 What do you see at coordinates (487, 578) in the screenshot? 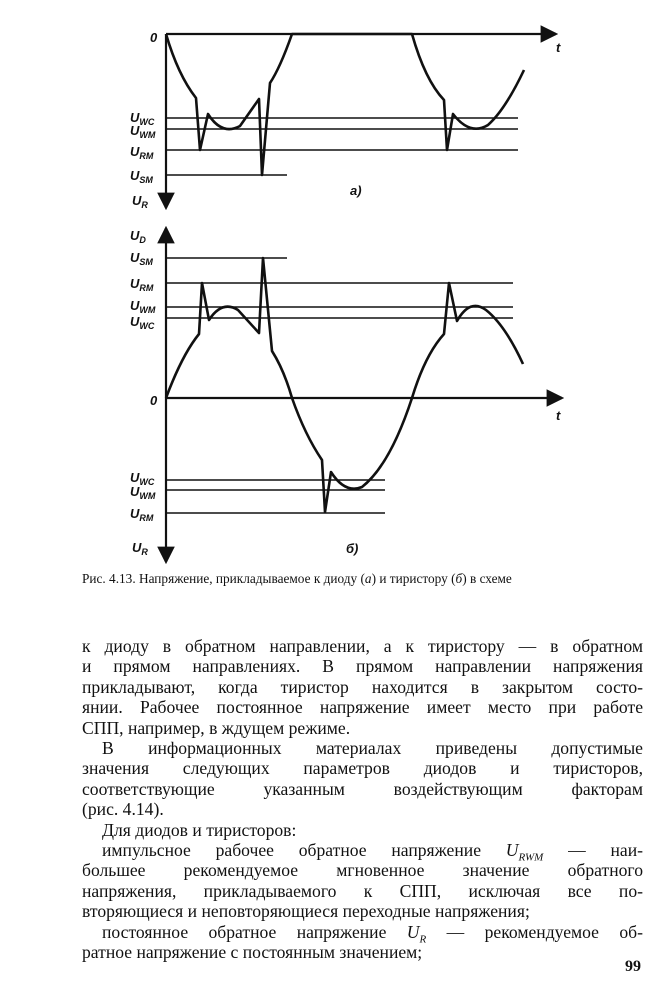
I see `caption-text: ) в схеме` at bounding box center [487, 578].